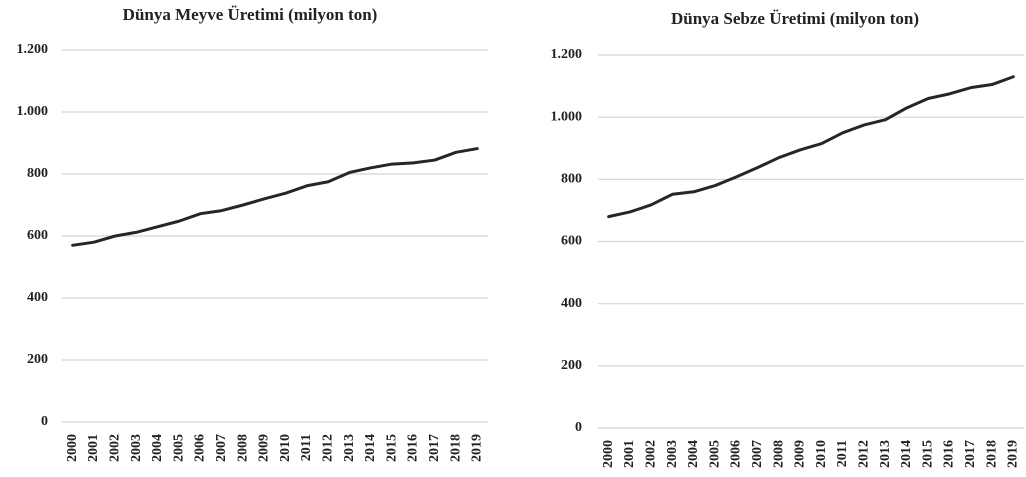 The height and width of the screenshot is (477, 1026). What do you see at coordinates (250, 14) in the screenshot?
I see `chart-title: Dünya Meyve Üretimi (milyon ton)` at bounding box center [250, 14].